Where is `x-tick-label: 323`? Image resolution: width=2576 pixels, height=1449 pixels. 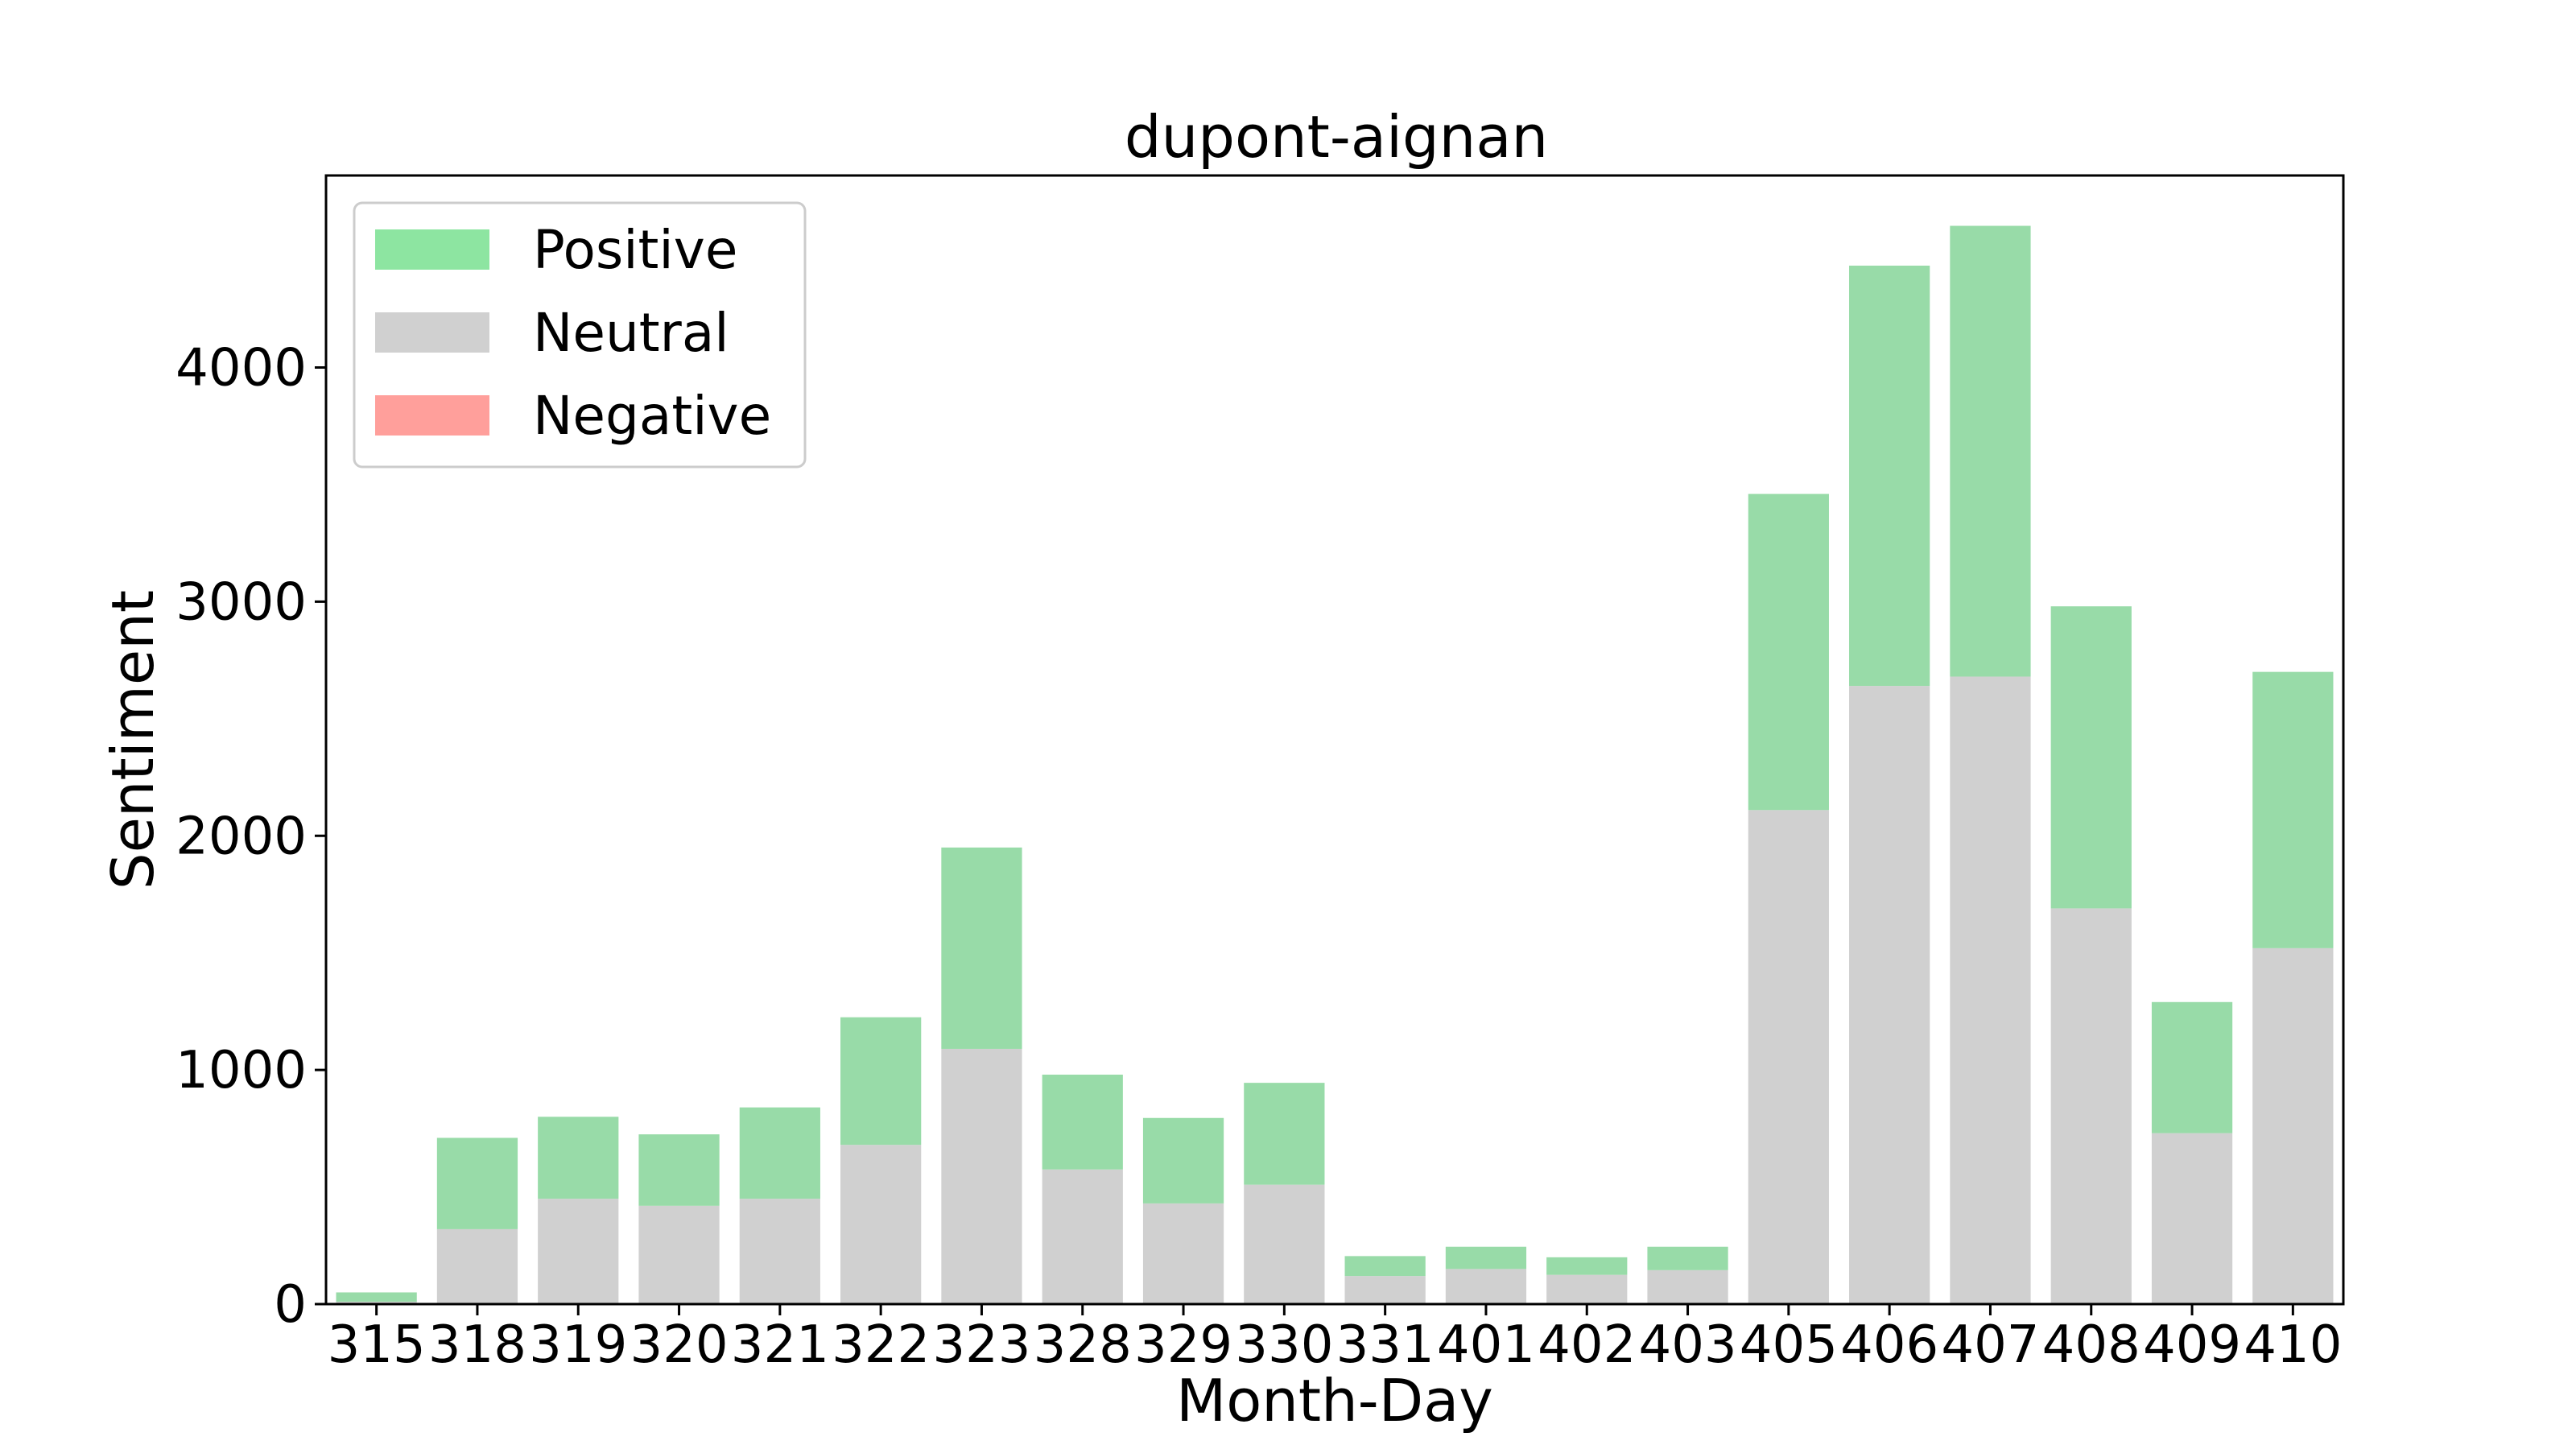
x-tick-label: 323 is located at coordinates (981, 1345).